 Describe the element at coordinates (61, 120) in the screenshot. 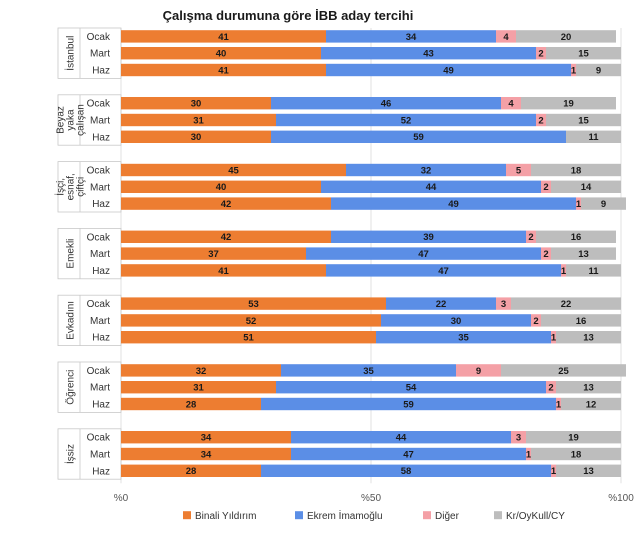

I see `group-label-line: Beyaz` at that location.